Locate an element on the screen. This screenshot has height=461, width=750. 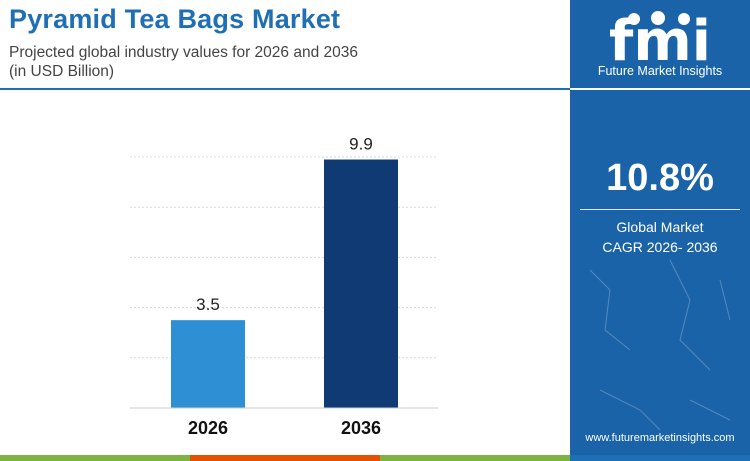
x-tick-label-2026: 2026 is located at coordinates (208, 428).